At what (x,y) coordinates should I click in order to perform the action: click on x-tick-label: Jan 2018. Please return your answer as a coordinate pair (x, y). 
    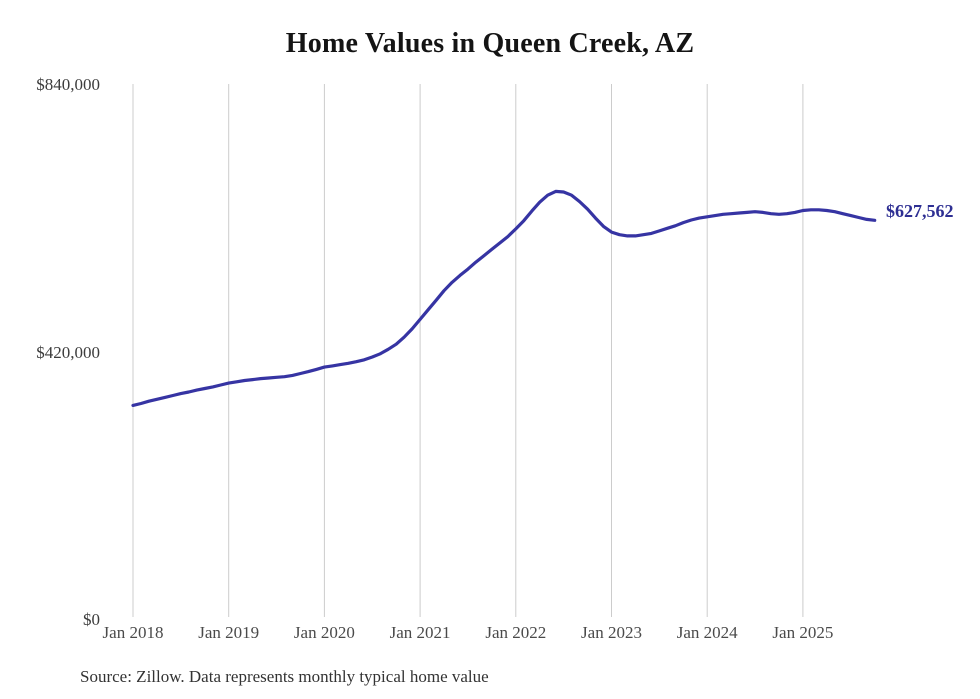
    Looking at the image, I should click on (133, 632).